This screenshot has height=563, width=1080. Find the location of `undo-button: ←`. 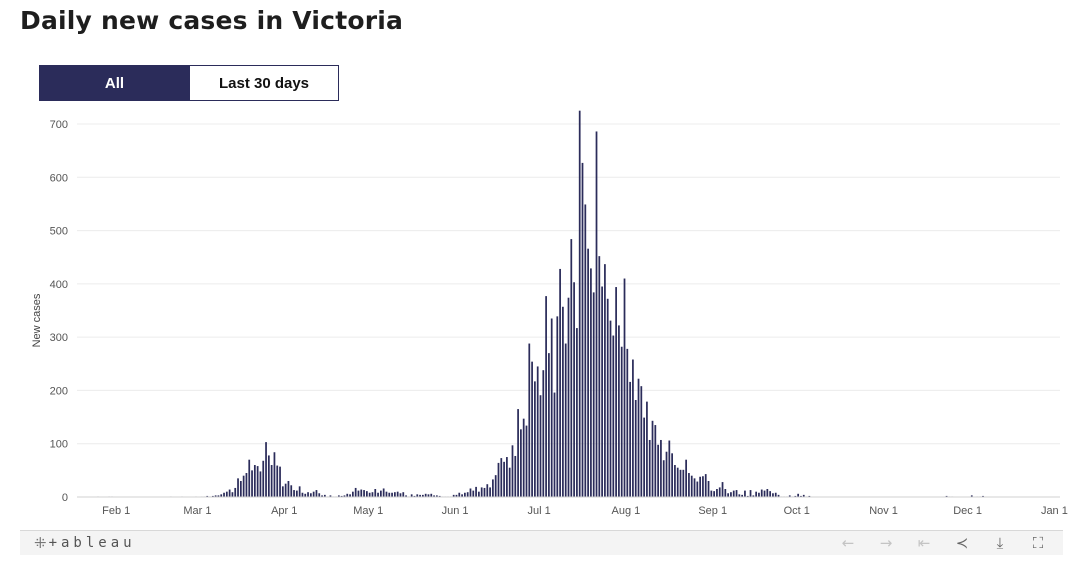

undo-button: ← is located at coordinates (848, 543).